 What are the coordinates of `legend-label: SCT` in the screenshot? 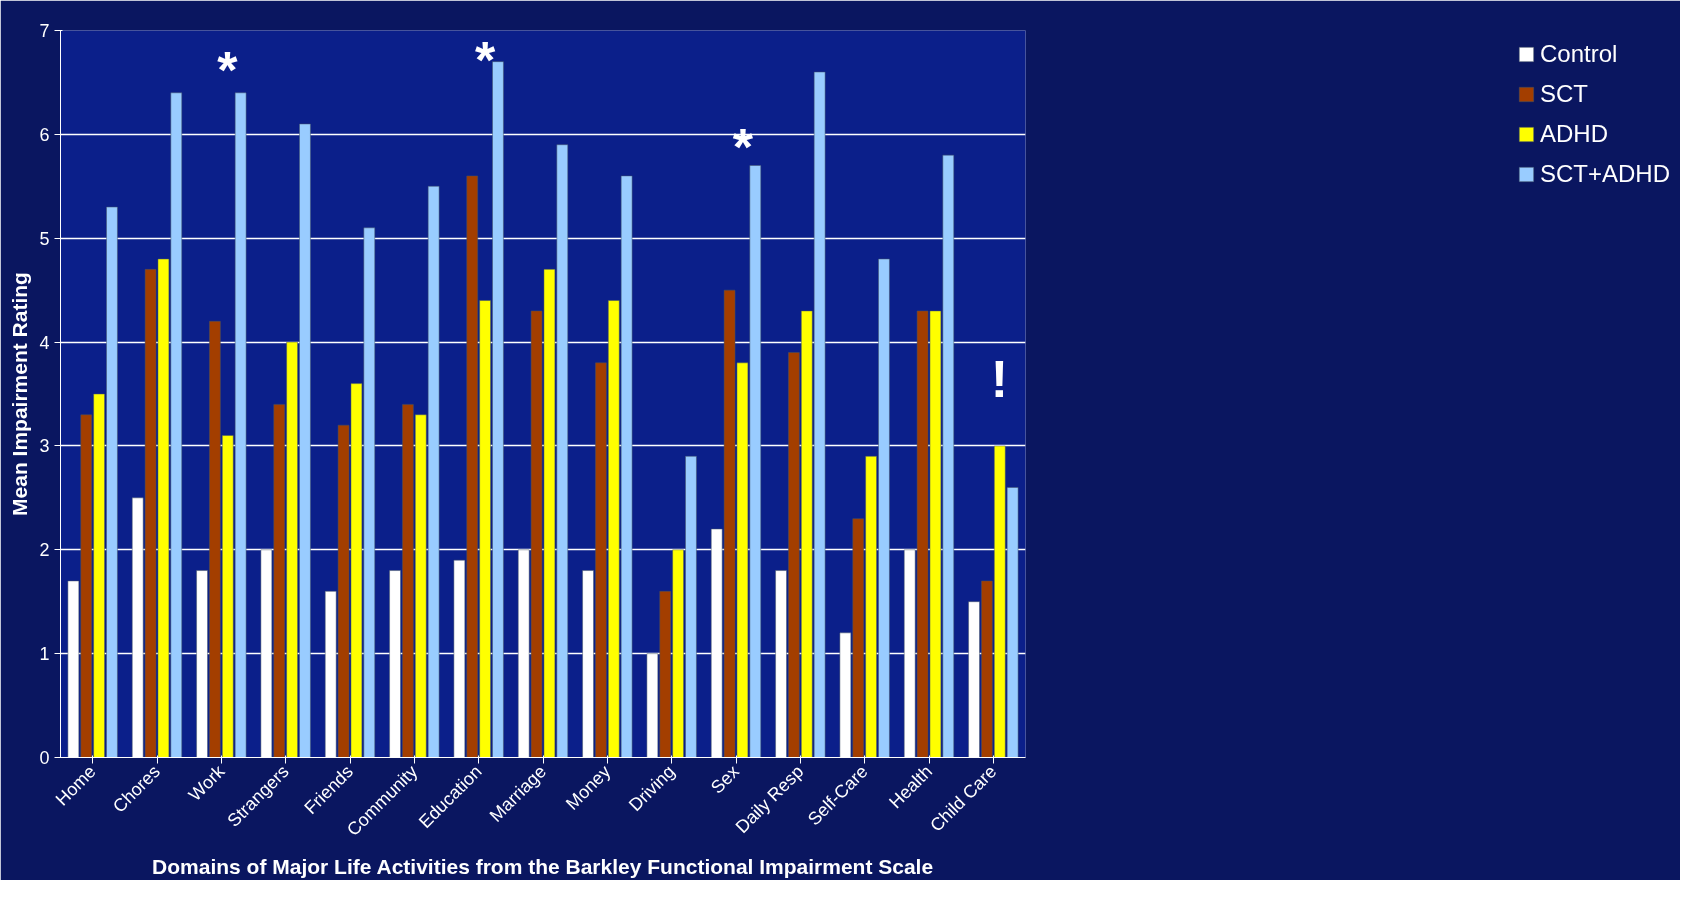 It's located at (1563, 94).